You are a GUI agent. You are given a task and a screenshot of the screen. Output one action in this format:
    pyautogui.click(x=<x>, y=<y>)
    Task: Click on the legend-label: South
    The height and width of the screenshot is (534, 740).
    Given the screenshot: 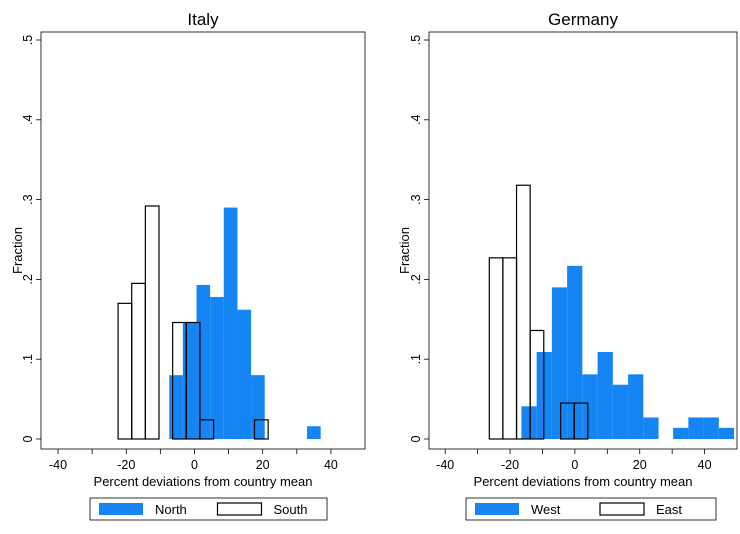 What is the action you would take?
    pyautogui.click(x=291, y=509)
    